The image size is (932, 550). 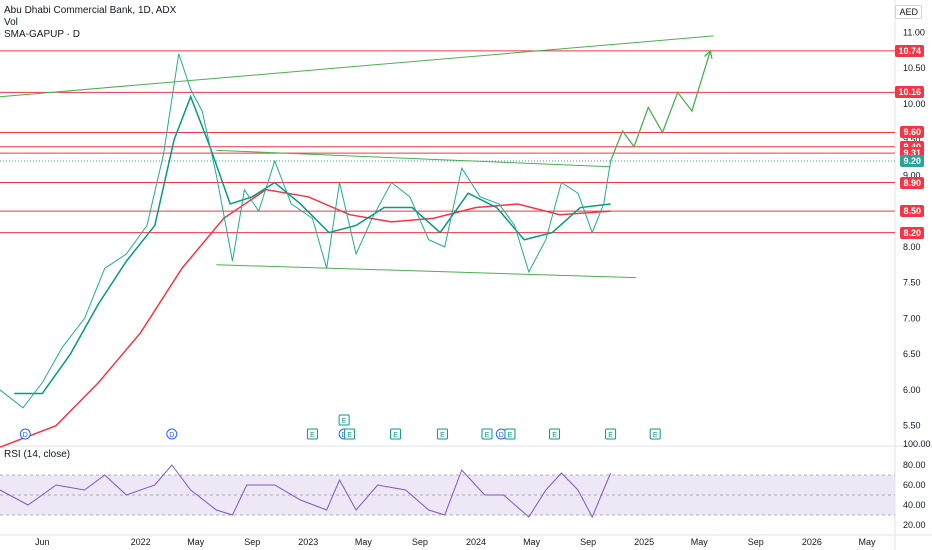 I want to click on projection-path, so click(x=660, y=106).